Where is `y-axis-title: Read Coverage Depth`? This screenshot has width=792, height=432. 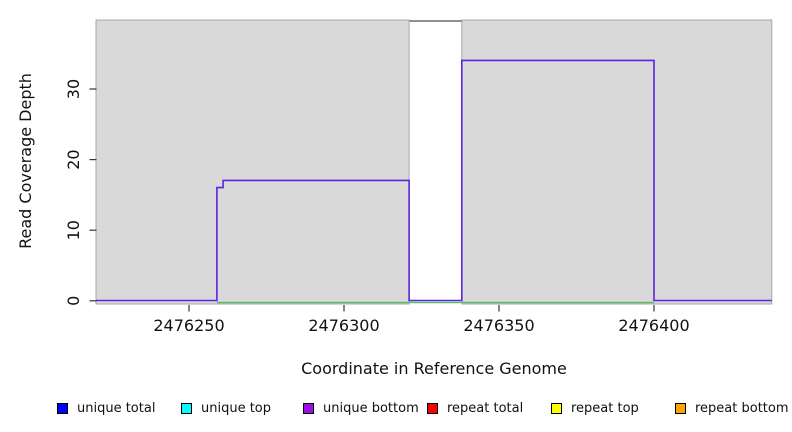
y-axis-title: Read Coverage Depth is located at coordinates (25, 161).